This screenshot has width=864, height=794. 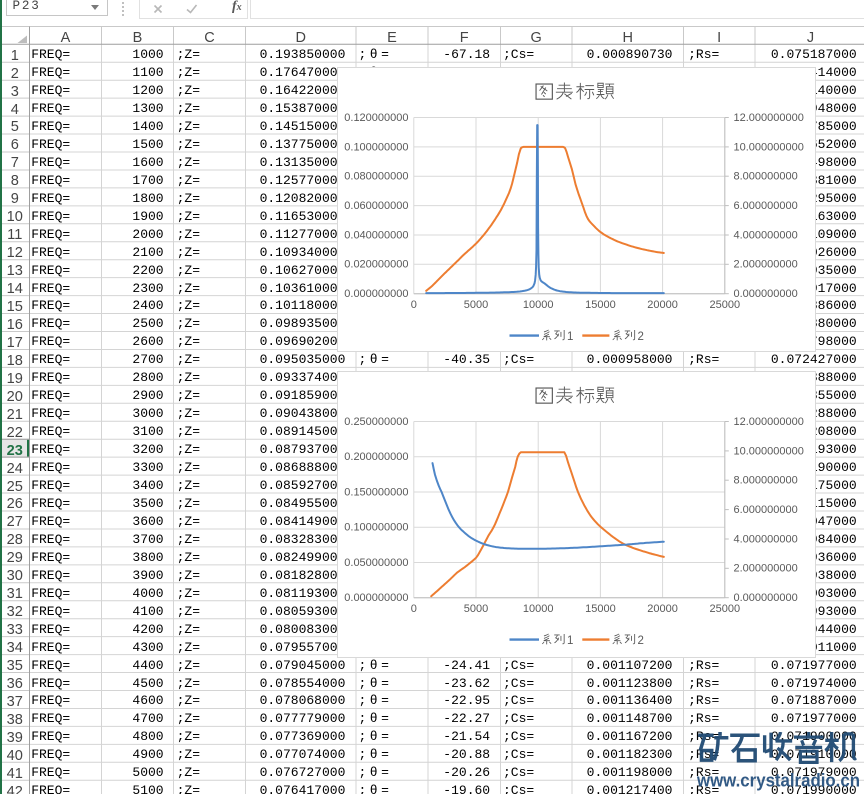 What do you see at coordinates (376, 177) in the screenshot?
I see `svg-text: 0.080000000` at bounding box center [376, 177].